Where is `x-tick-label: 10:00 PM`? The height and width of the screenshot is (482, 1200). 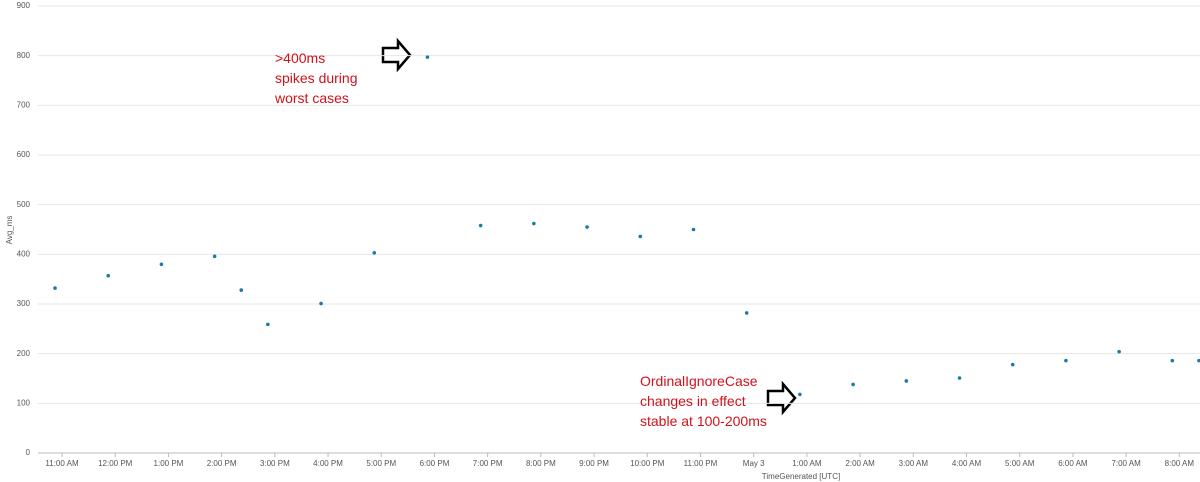
x-tick-label: 10:00 PM is located at coordinates (647, 463).